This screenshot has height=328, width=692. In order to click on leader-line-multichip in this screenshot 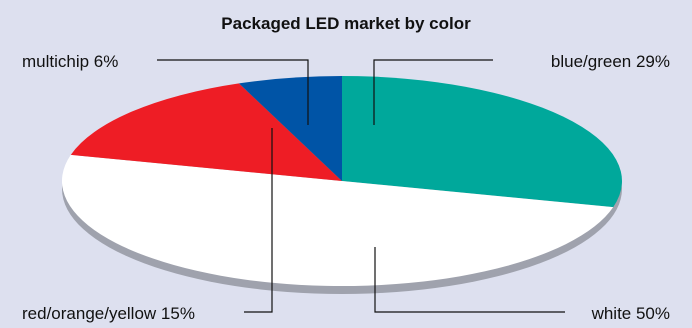, I will do `click(233, 92)`.